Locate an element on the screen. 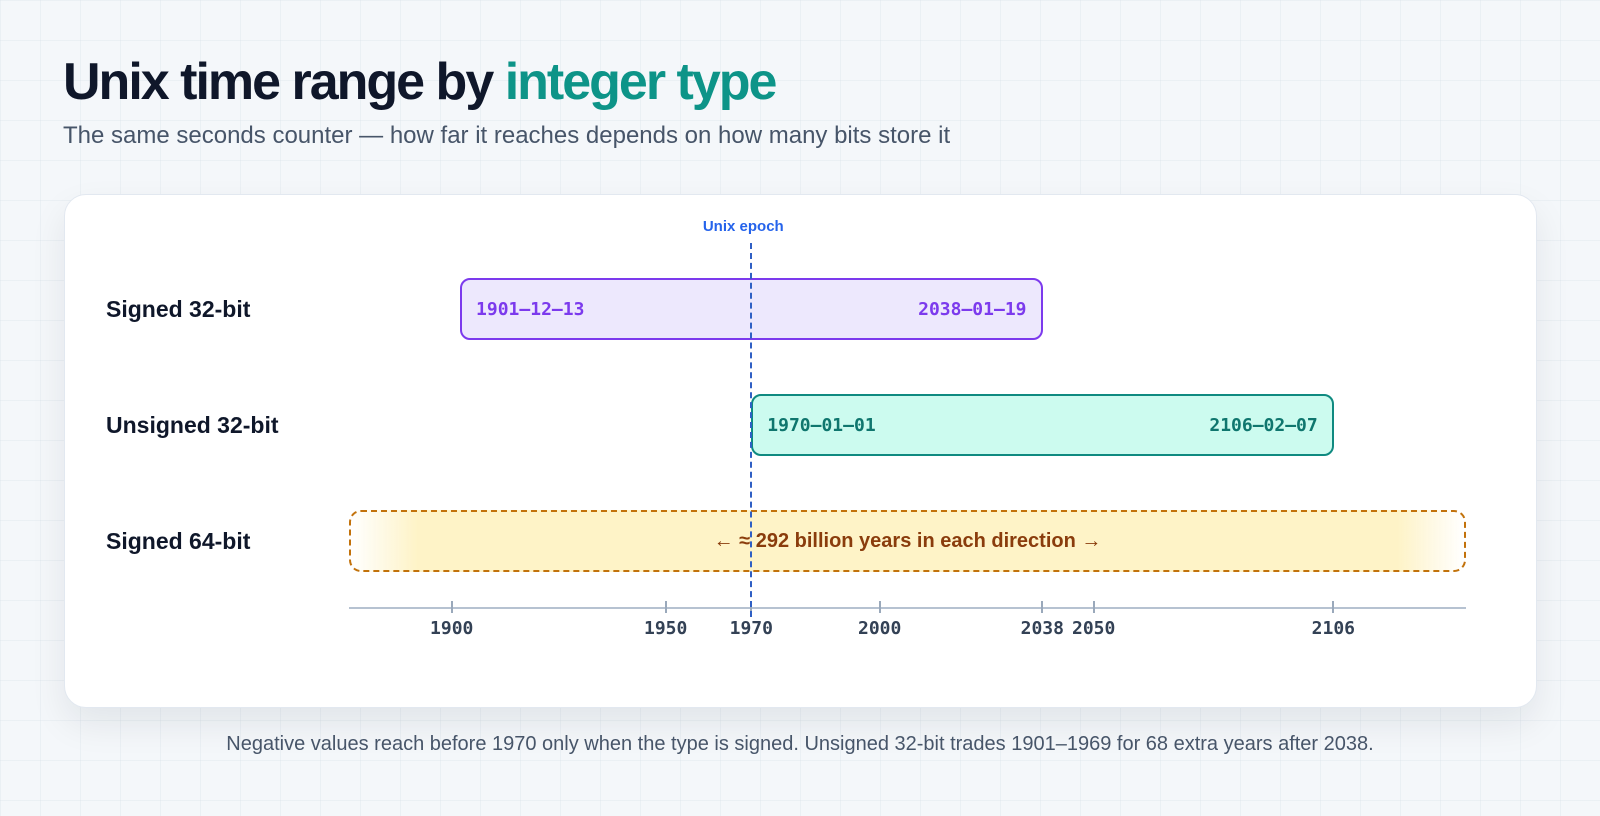 This screenshot has width=1600, height=816. row-label-signed-64-bit: Signed 64-bit is located at coordinates (178, 541).